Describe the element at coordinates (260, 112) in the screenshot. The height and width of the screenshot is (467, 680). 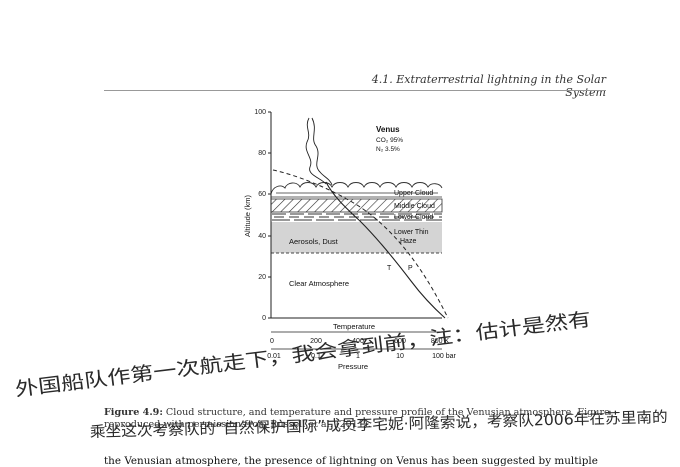
I see `y-tick-100: 100` at that location.